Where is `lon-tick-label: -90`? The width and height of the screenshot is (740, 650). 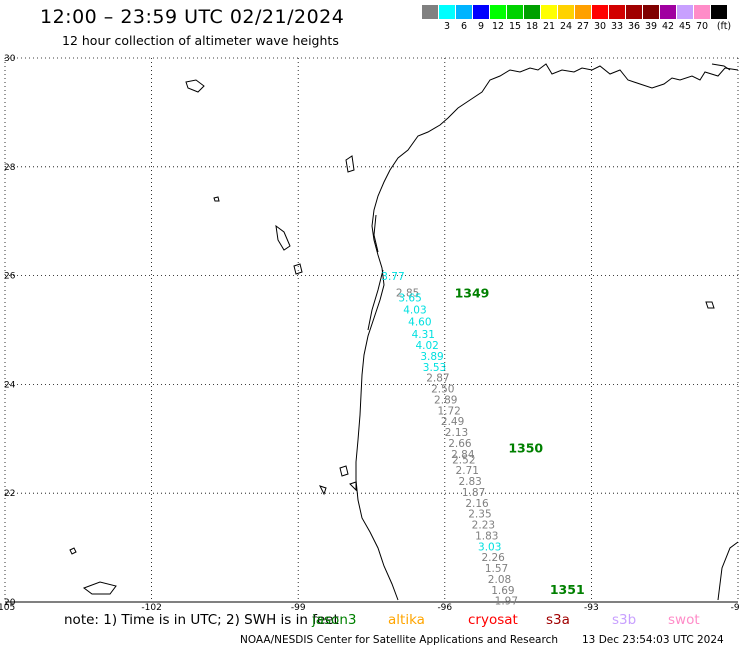
lon-tick-label: -90 is located at coordinates (735, 608).